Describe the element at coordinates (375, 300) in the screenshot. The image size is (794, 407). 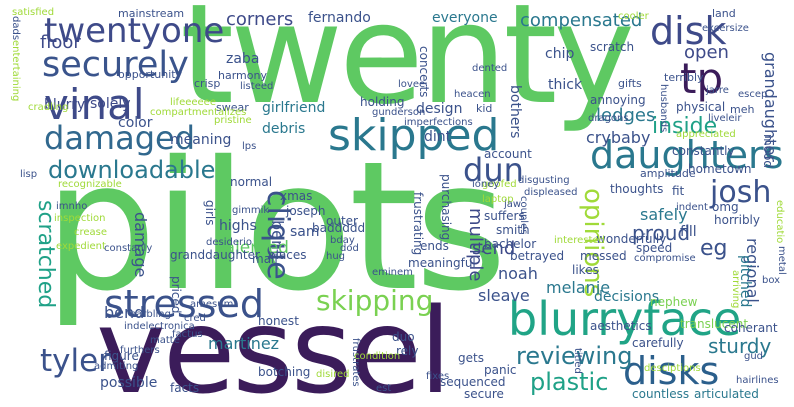
I see `word-skipping: skipping` at that location.